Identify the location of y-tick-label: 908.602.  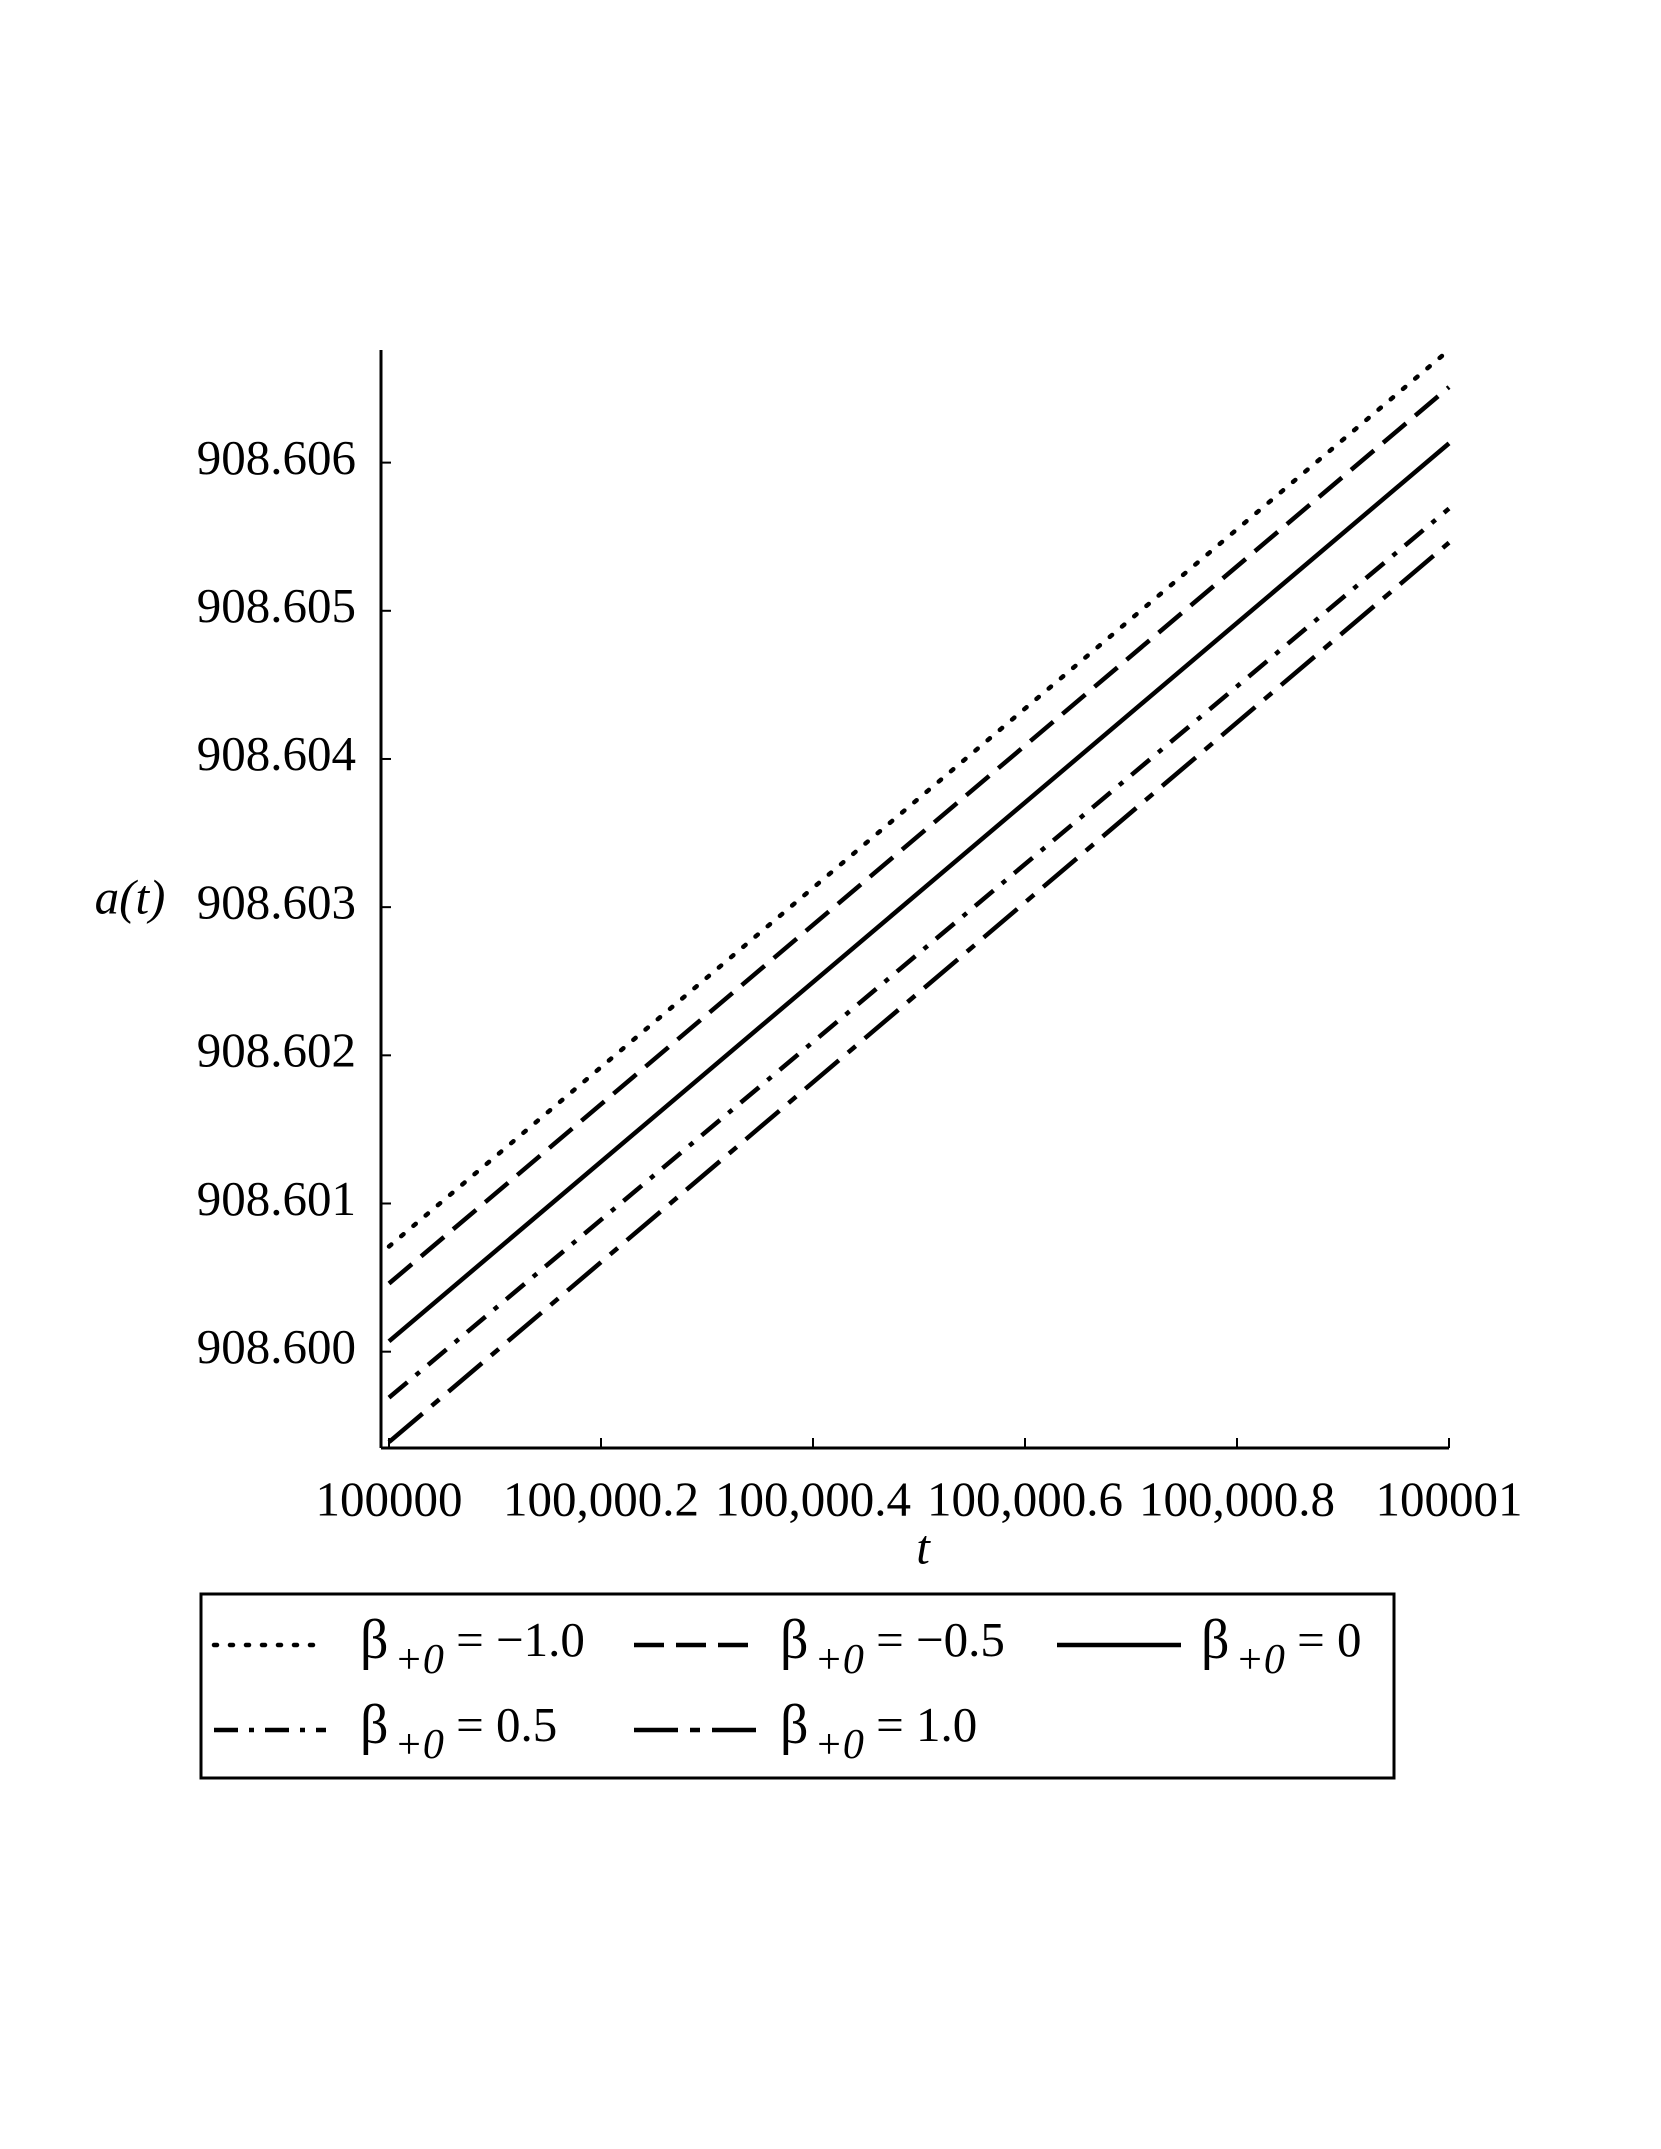
(276, 1050).